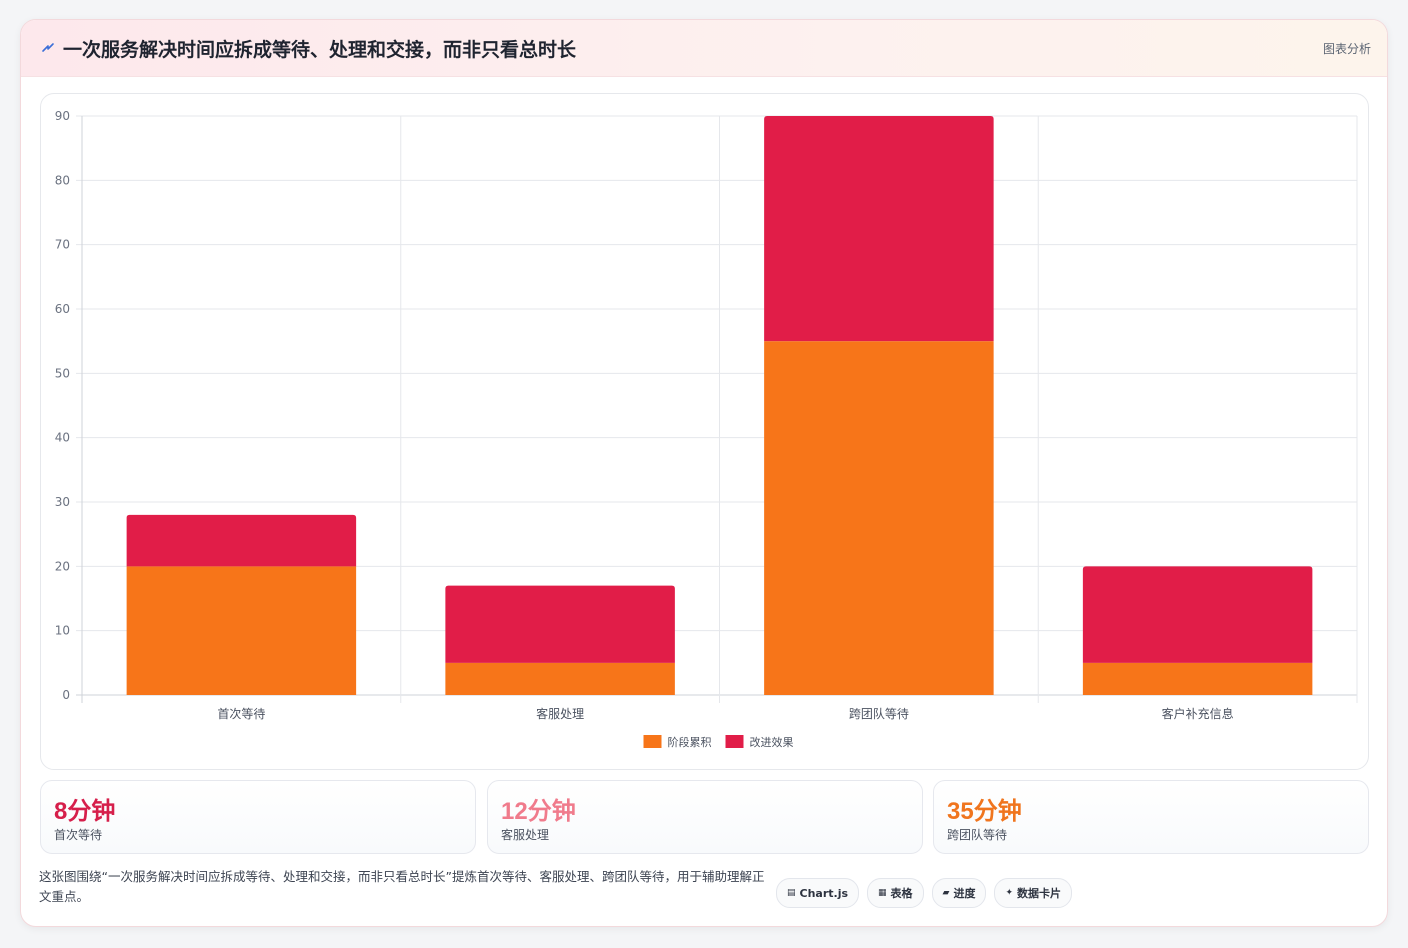 This screenshot has width=1408, height=948. I want to click on chip-chartjs: ▤ Chart.js, so click(818, 893).